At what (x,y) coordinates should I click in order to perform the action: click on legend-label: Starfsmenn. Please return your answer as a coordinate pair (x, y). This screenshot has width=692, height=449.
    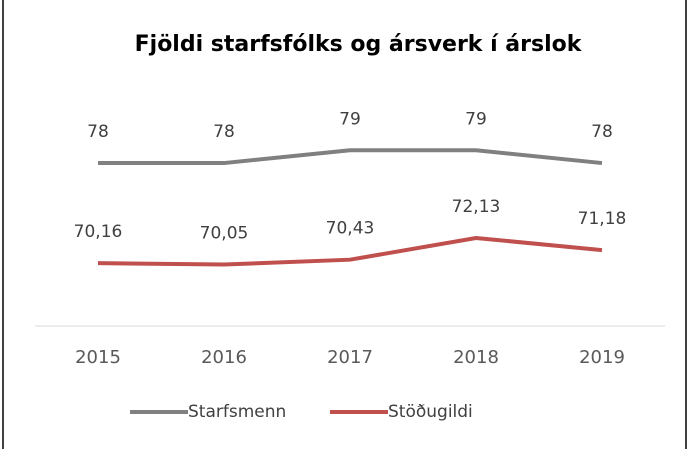
    Looking at the image, I should click on (237, 412).